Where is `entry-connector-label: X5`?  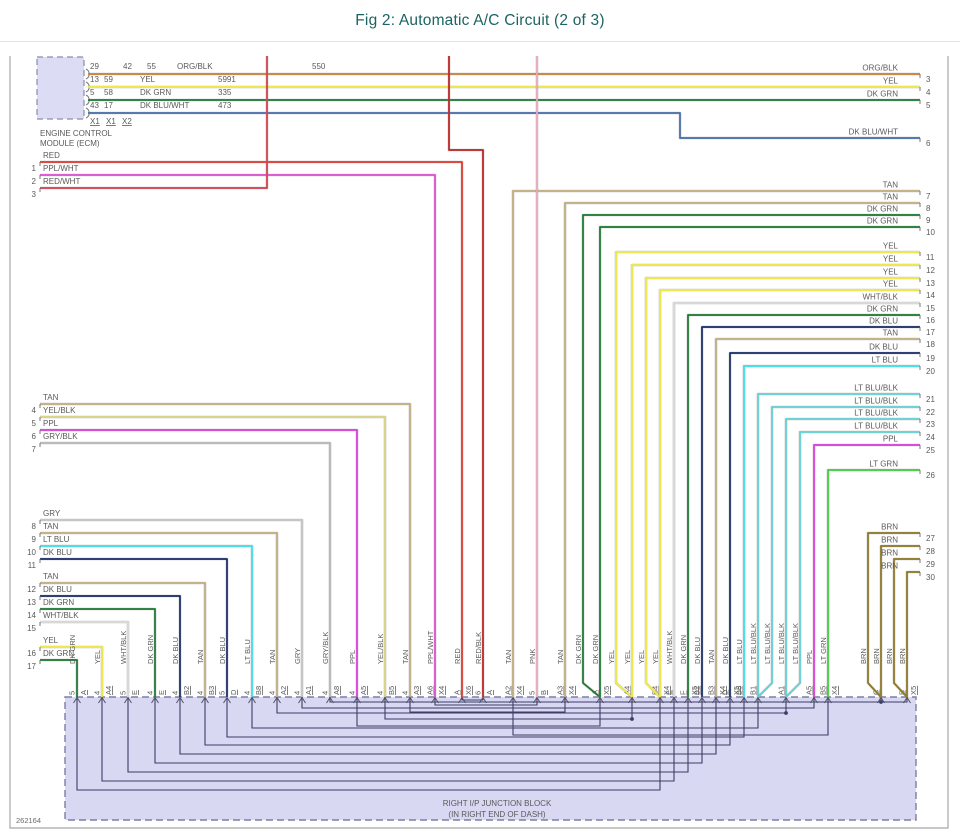 entry-connector-label: X5 is located at coordinates (694, 690).